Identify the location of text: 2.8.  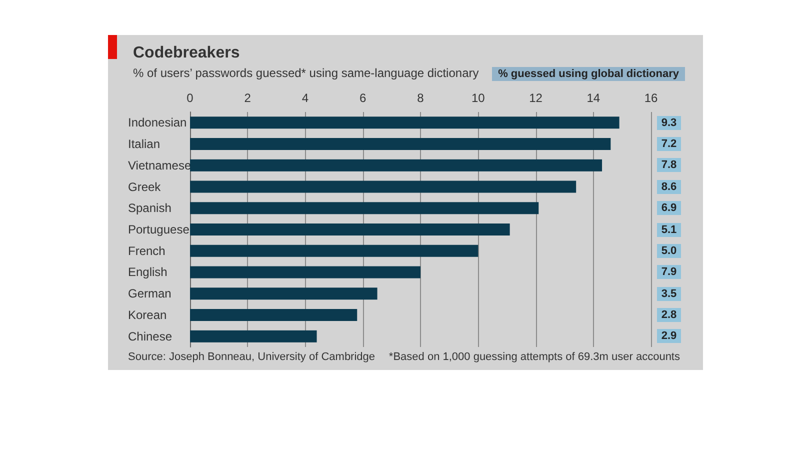
(669, 314).